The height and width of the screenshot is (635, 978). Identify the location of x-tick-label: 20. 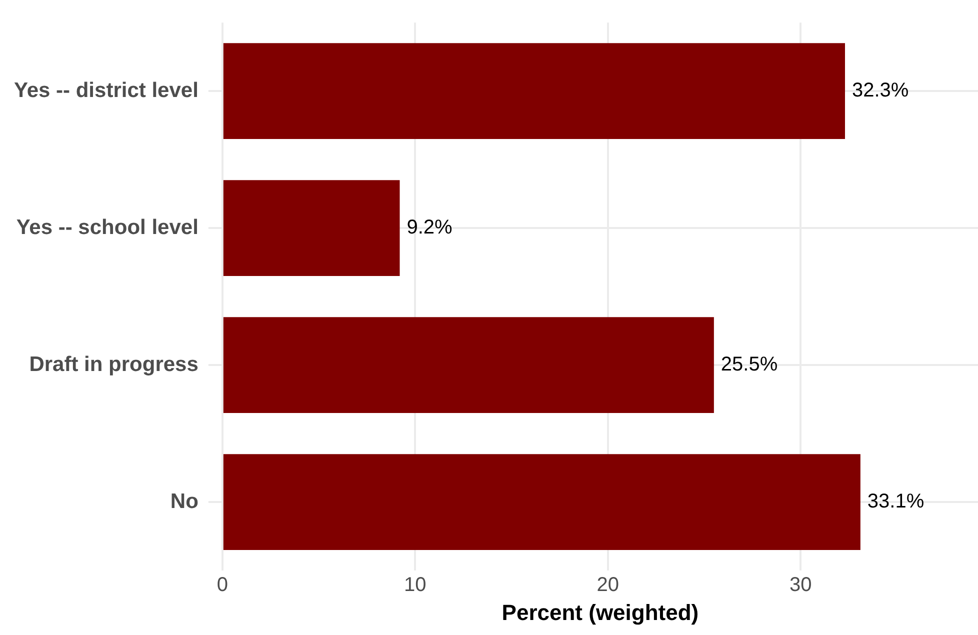
(608, 585).